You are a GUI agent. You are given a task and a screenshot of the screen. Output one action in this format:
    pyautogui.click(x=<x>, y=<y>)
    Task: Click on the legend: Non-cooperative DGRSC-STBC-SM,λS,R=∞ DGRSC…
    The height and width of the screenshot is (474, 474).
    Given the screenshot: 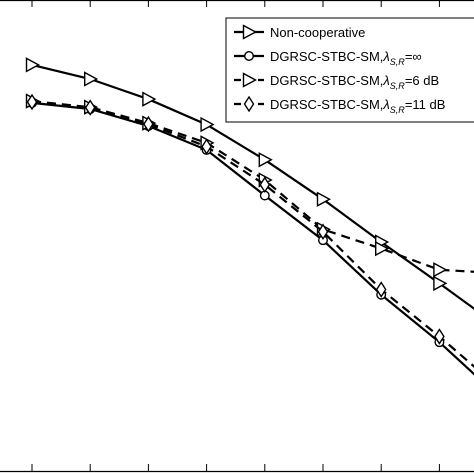 What is the action you would take?
    pyautogui.click(x=349, y=70)
    